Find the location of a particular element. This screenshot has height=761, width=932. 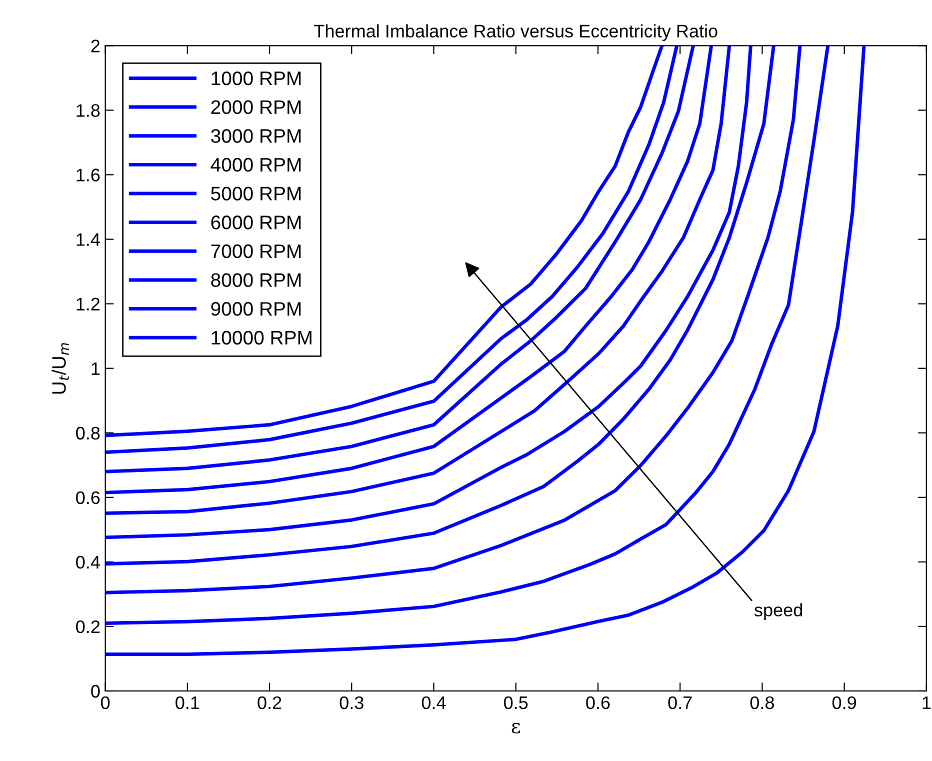

legend-label: 10000 RPM is located at coordinates (262, 337).